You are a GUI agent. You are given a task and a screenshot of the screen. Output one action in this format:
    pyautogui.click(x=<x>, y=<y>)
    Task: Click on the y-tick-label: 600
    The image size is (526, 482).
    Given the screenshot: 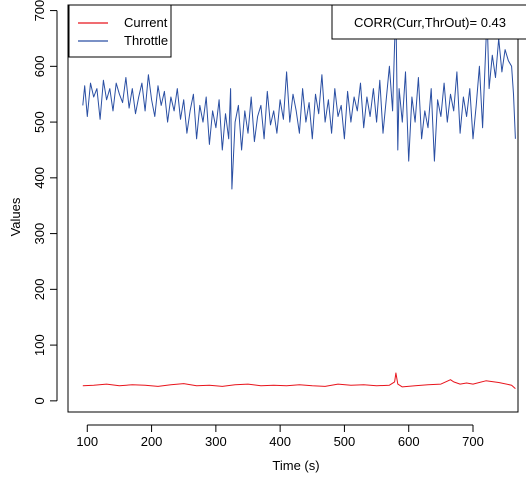 What is the action you would take?
    pyautogui.click(x=39, y=66)
    